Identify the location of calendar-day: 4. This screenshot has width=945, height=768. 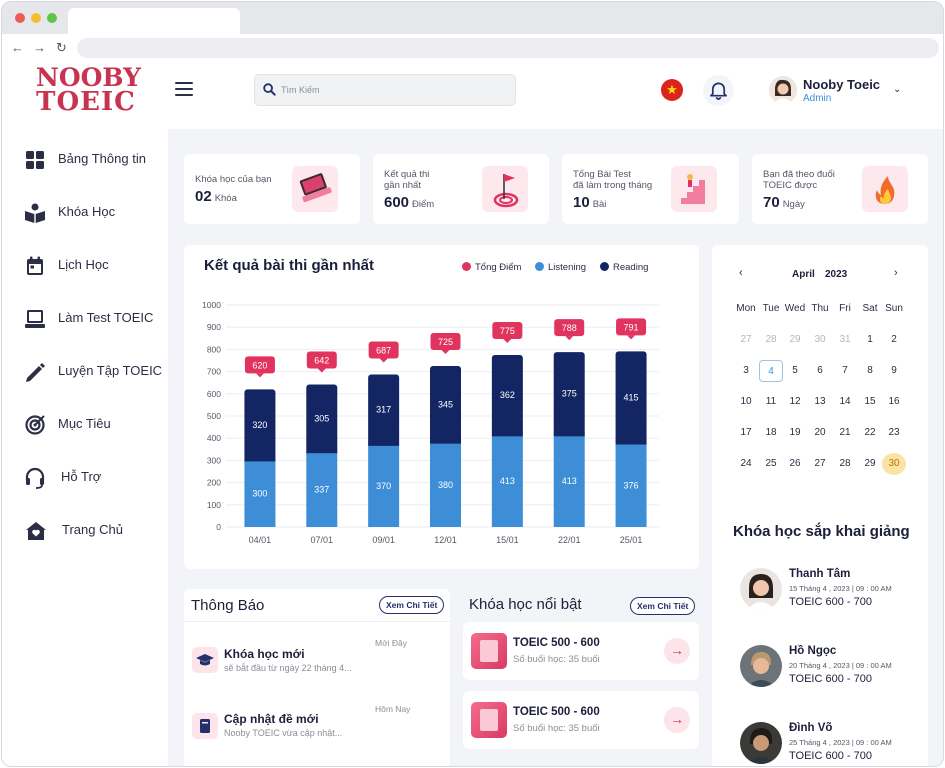
(771, 371).